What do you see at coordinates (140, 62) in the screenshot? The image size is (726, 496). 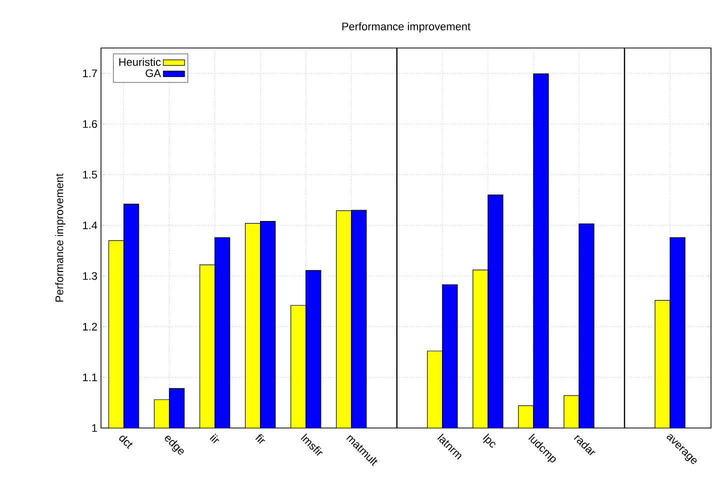 I see `legend-label: Heuristic` at bounding box center [140, 62].